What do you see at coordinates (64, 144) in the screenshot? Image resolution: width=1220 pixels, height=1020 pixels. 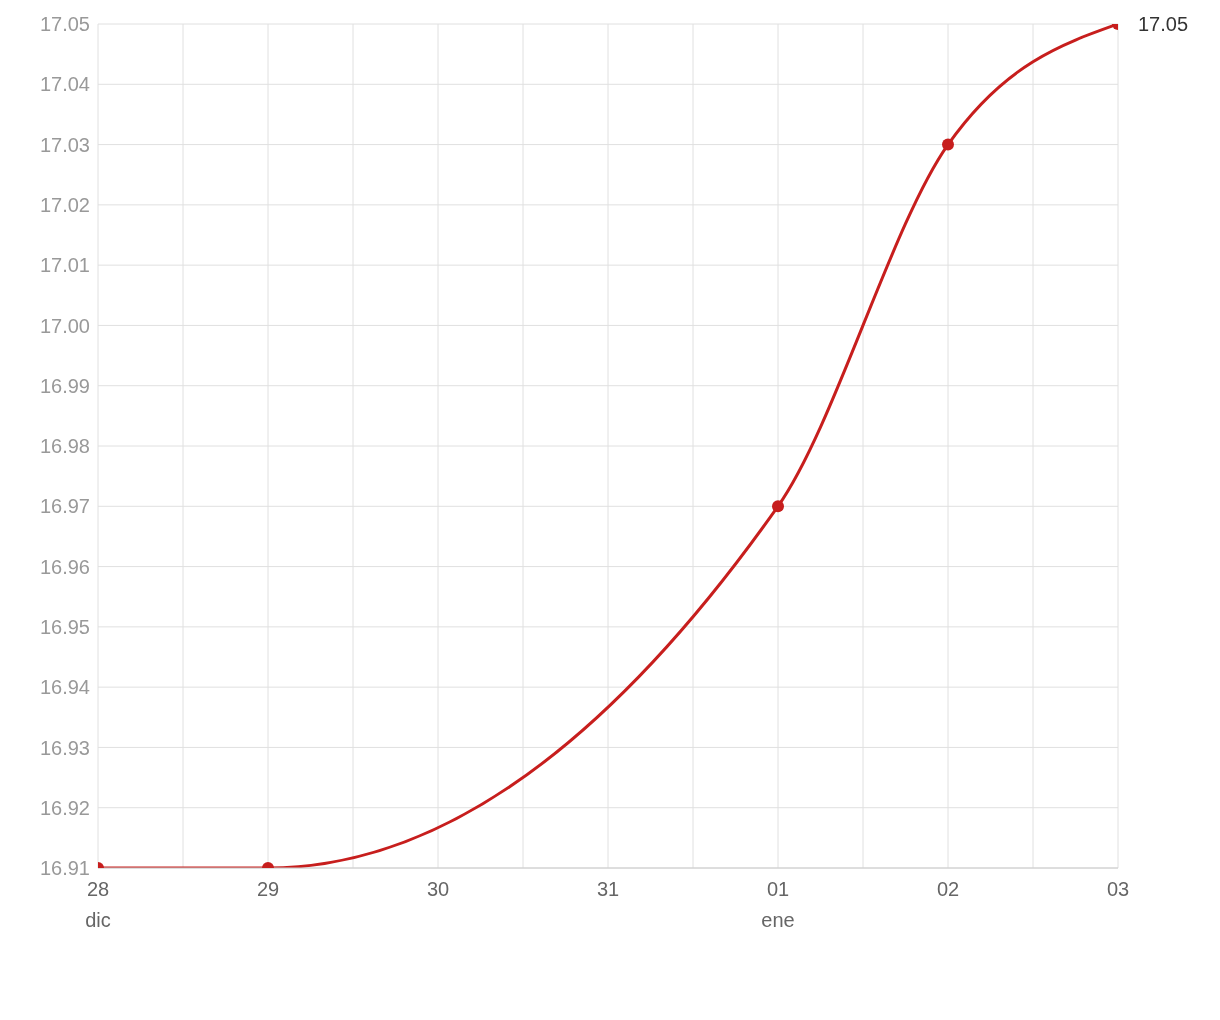 I see `y-tick-label: 17.03` at bounding box center [64, 144].